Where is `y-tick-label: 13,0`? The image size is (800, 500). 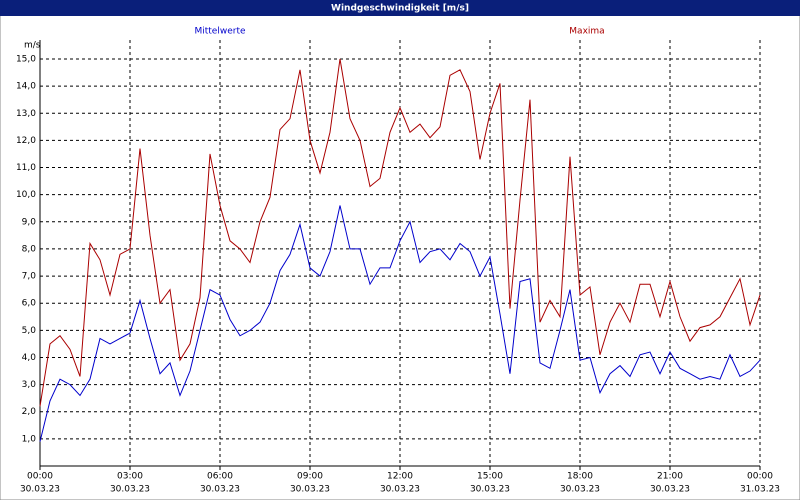 y-tick-label: 13,0 is located at coordinates (26, 114).